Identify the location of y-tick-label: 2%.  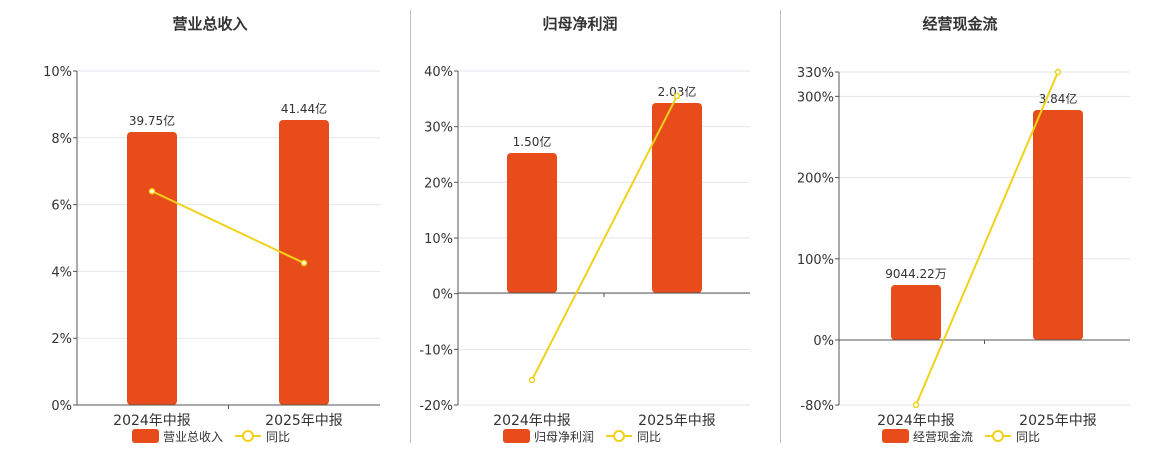
(61, 339).